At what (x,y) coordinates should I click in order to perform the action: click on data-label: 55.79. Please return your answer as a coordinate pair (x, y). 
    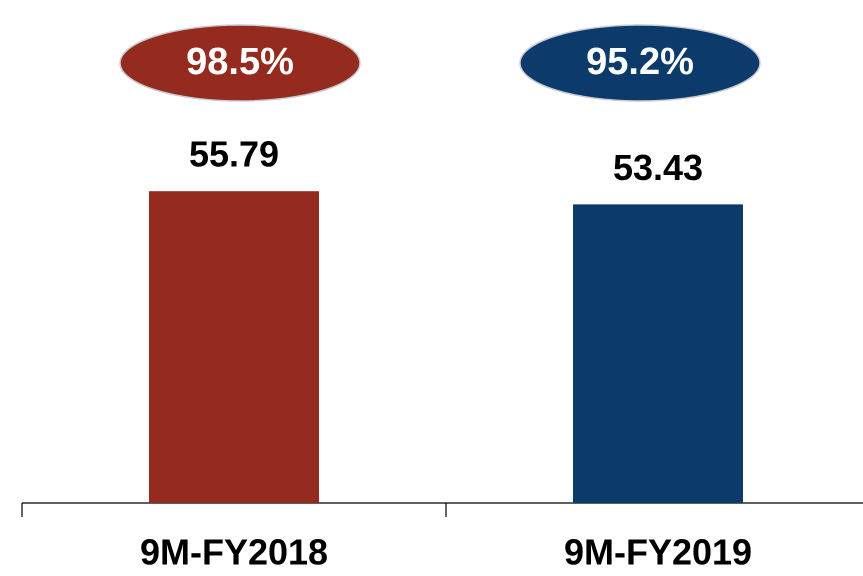
    Looking at the image, I should click on (234, 154).